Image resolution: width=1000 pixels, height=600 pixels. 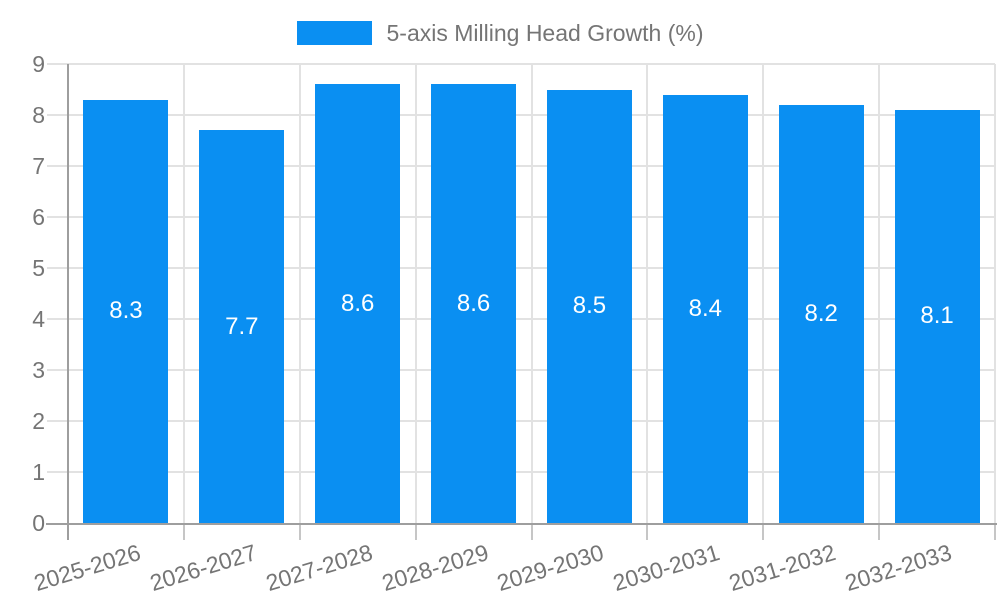 I want to click on y-tick-label: 6, so click(x=38, y=217).